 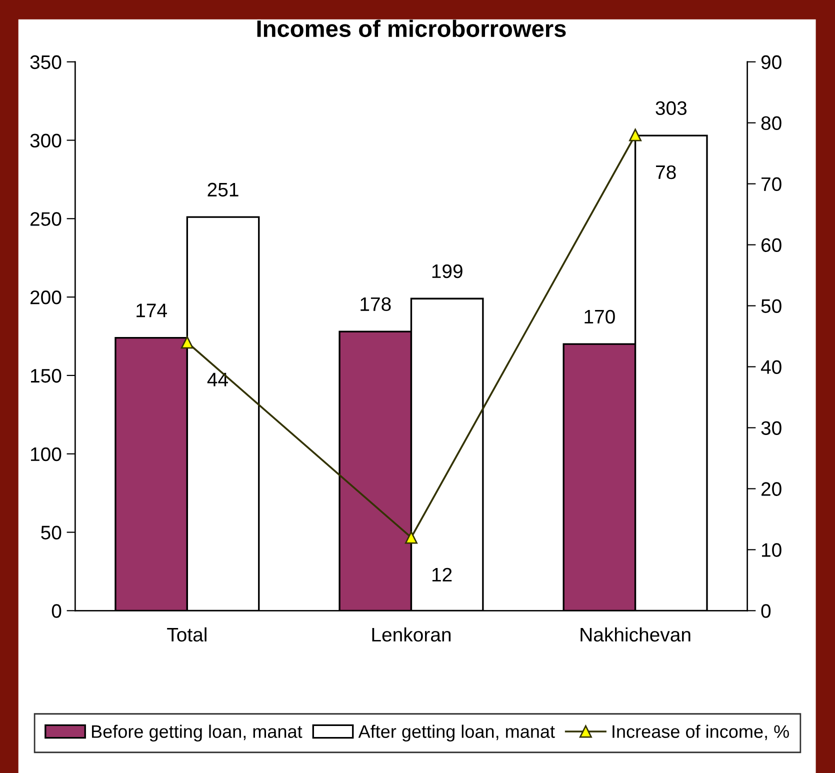 What do you see at coordinates (771, 428) in the screenshot?
I see `y2-tick-label: 30` at bounding box center [771, 428].